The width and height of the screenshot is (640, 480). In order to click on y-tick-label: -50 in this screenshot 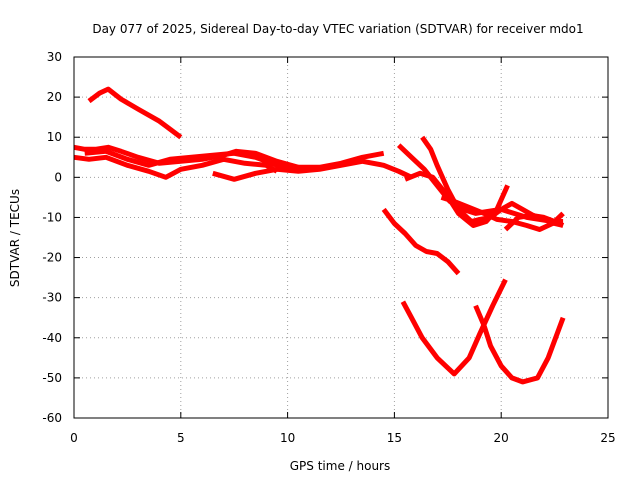, I will do `click(52, 378)`.